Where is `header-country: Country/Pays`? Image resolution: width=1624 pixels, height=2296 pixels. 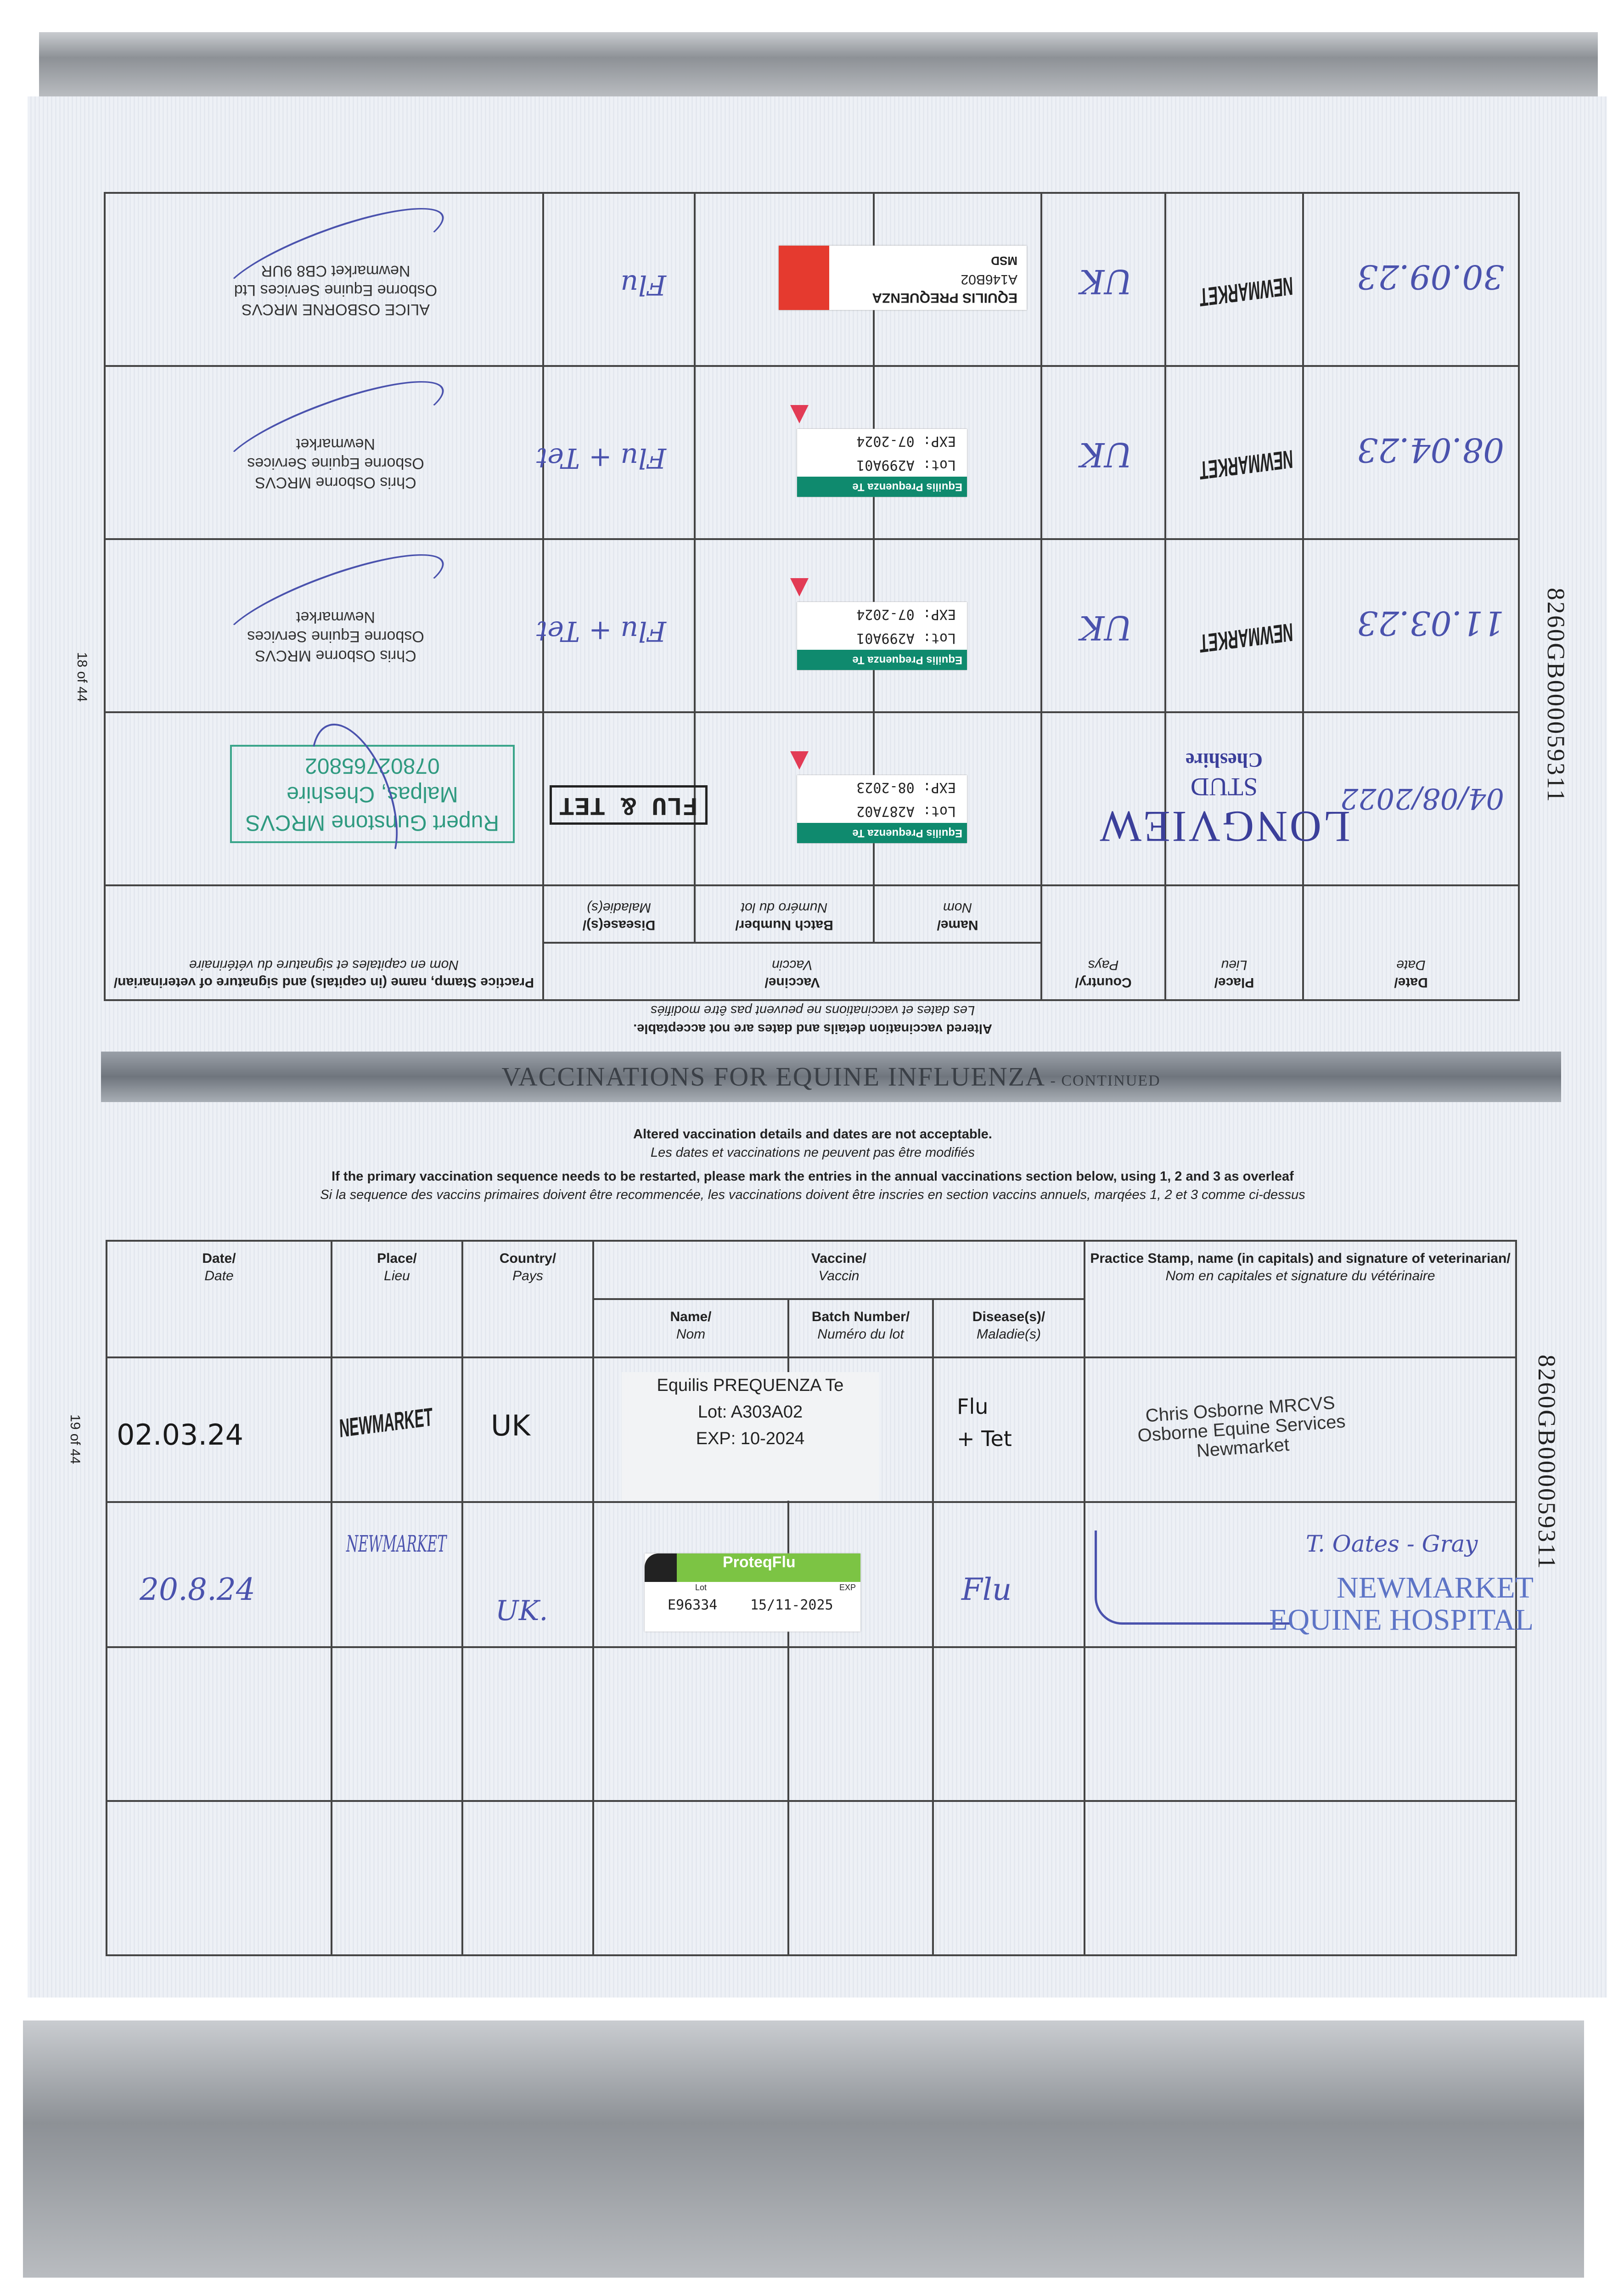
header-country: Country/Pays is located at coordinates (527, 1299).